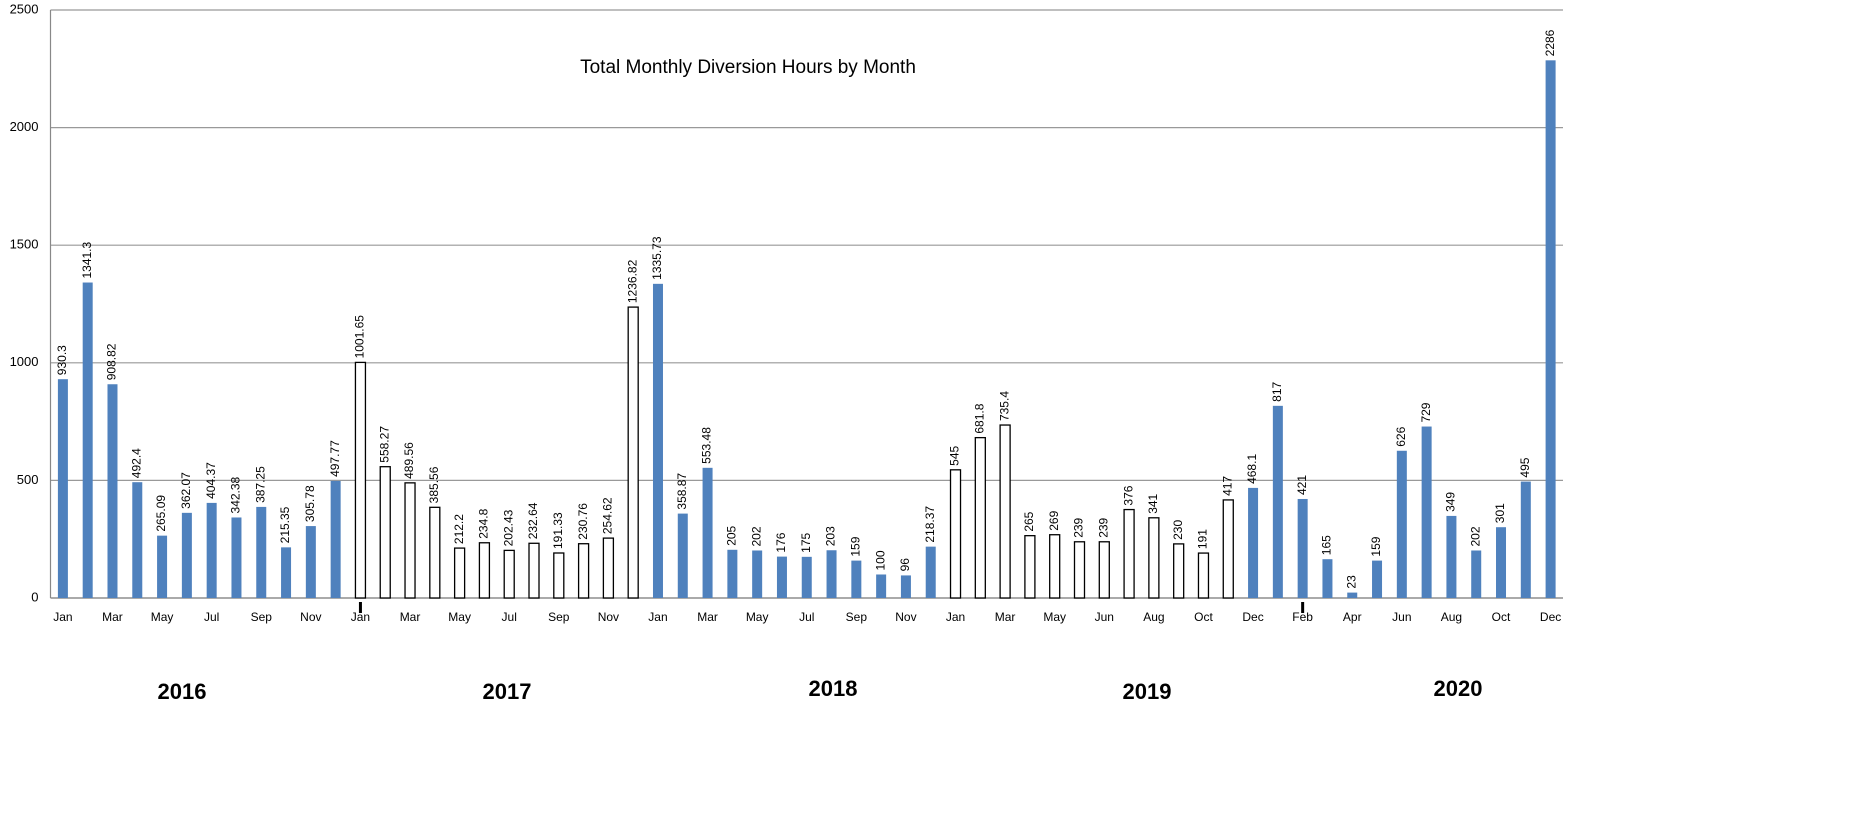  Describe the element at coordinates (1458, 688) in the screenshot. I see `year-label: 2020` at that location.